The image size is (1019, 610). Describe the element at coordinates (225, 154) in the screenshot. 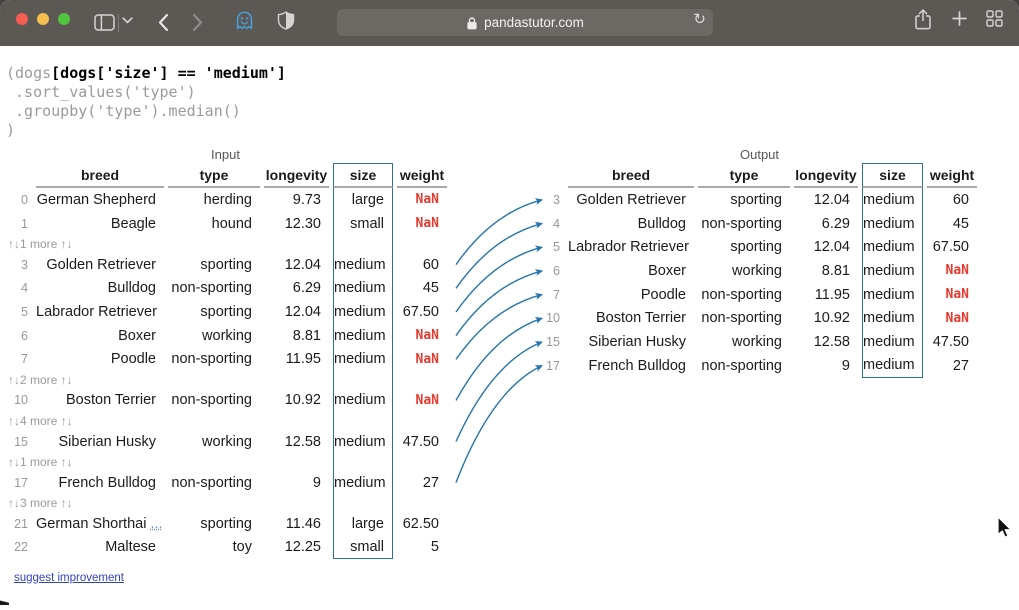

I see `input-label: Input` at that location.